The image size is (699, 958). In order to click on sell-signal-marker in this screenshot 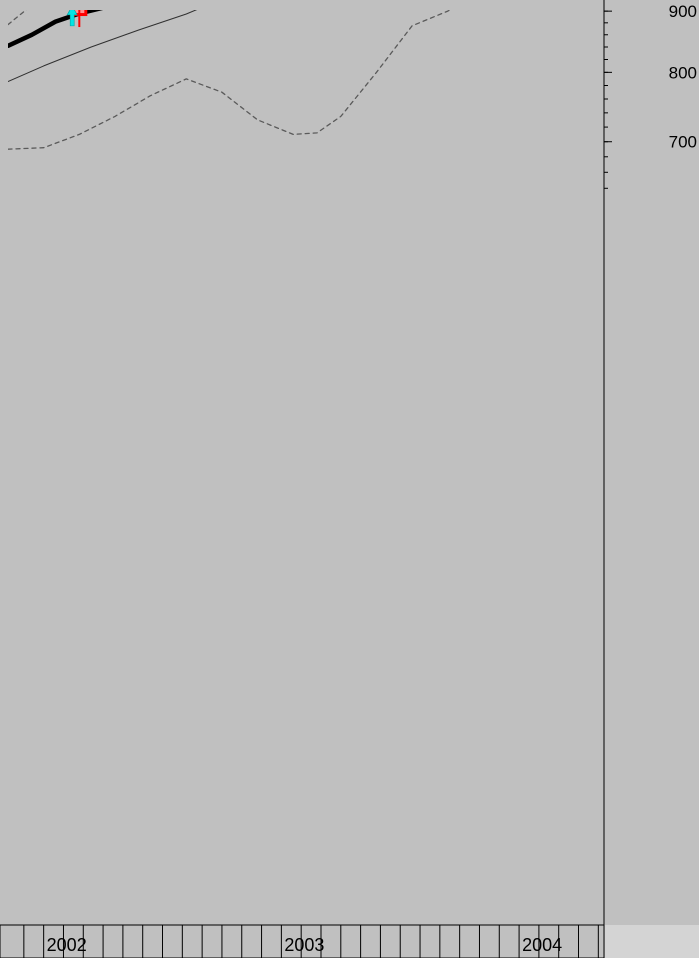, I will do `click(79, 19)`.